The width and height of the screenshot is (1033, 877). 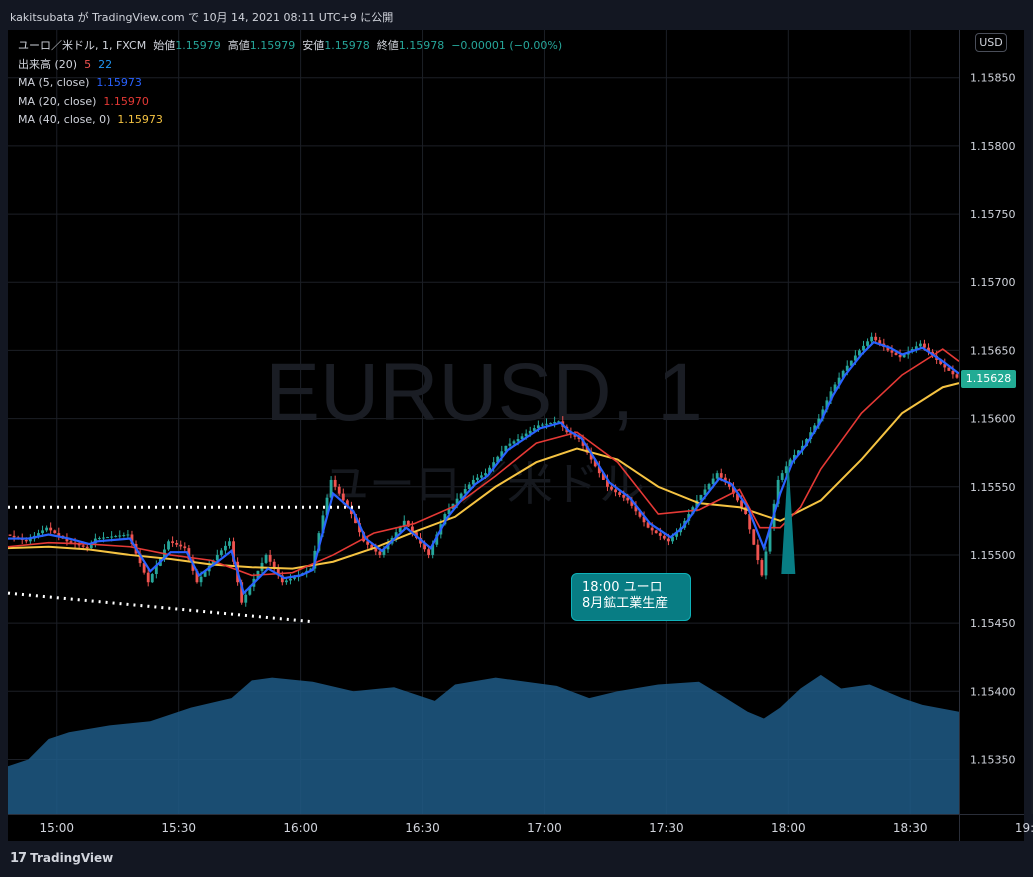 What do you see at coordinates (290, 65) in the screenshot?
I see `legend-volume-row: 出来高 (20) 5 22` at bounding box center [290, 65].